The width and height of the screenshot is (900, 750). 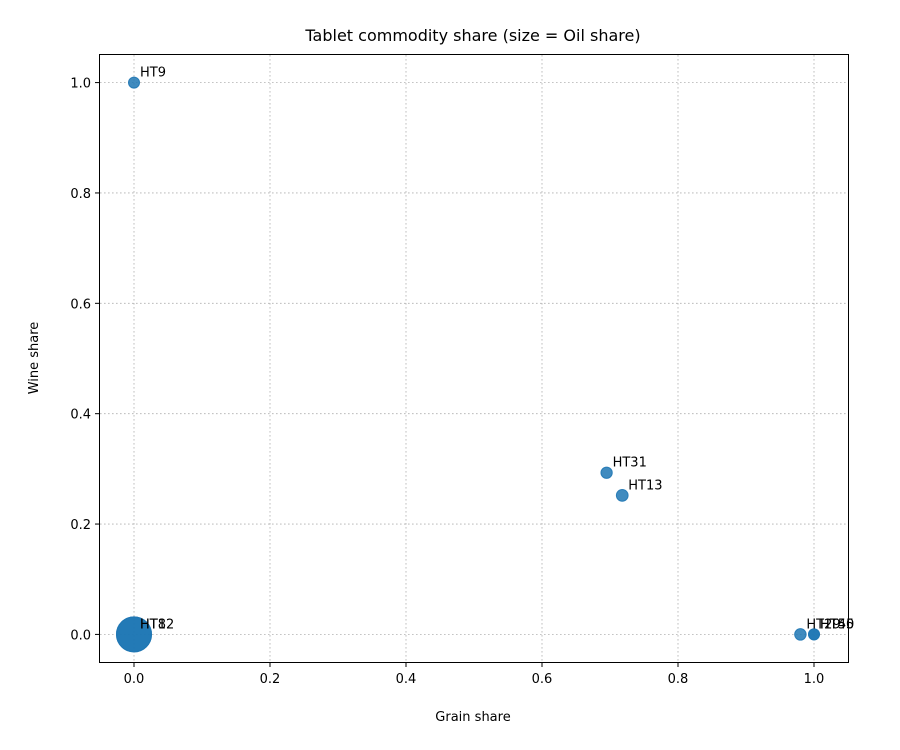 I want to click on x-tick-label: 0.0, so click(x=134, y=679).